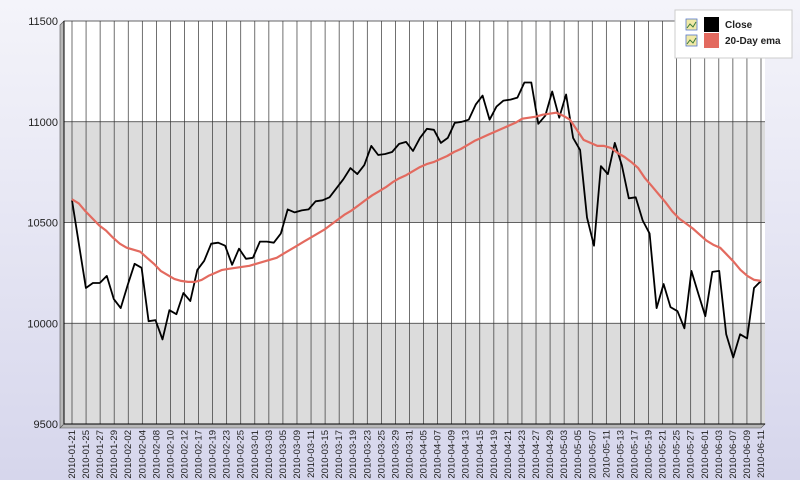 Image resolution: width=800 pixels, height=480 pixels. I want to click on x-tick-label: 2010-06-09, so click(747, 454).